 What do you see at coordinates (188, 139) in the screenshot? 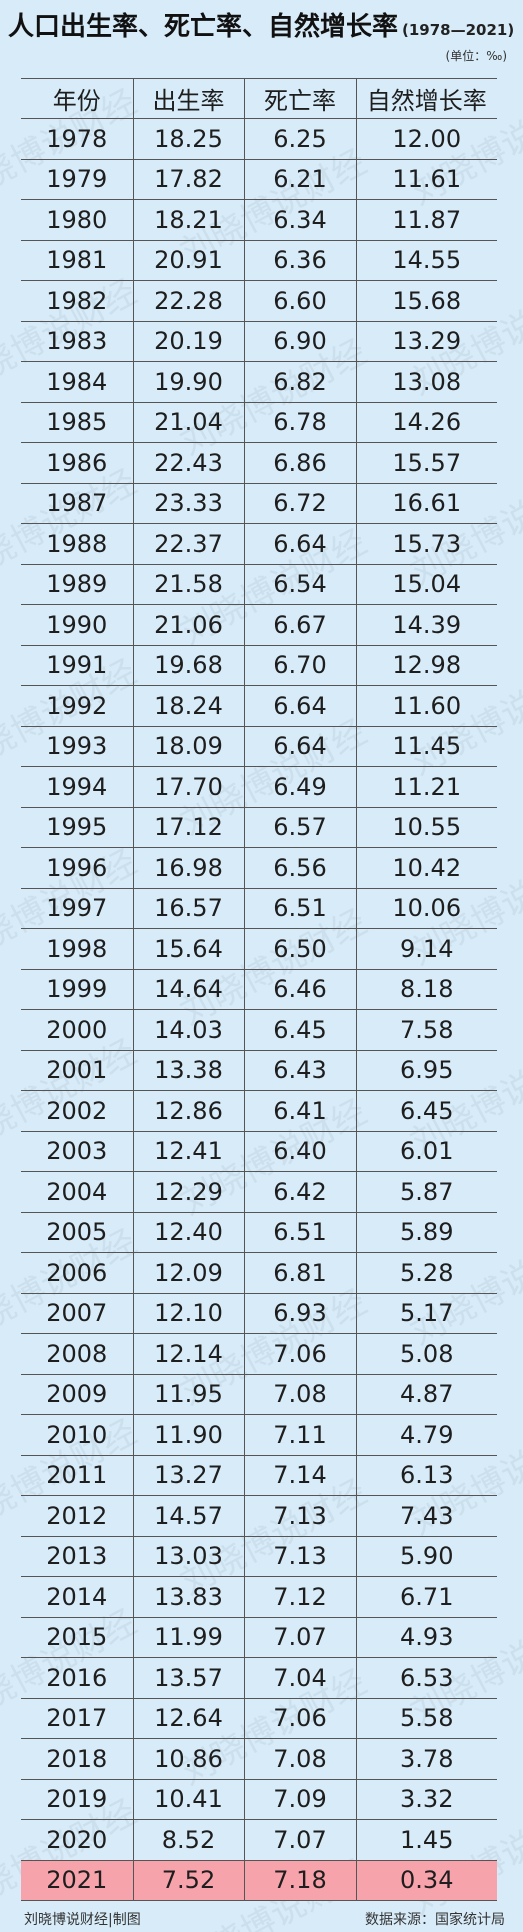
I see `birth-rate-cell: 18.25` at bounding box center [188, 139].